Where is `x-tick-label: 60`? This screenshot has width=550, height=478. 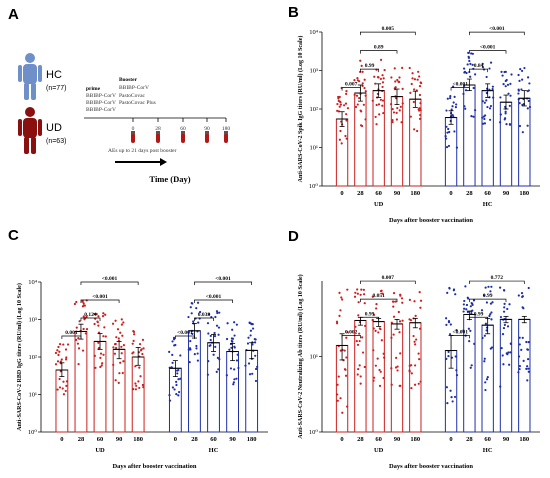 x-tick-label: 60 is located at coordinates (378, 439).